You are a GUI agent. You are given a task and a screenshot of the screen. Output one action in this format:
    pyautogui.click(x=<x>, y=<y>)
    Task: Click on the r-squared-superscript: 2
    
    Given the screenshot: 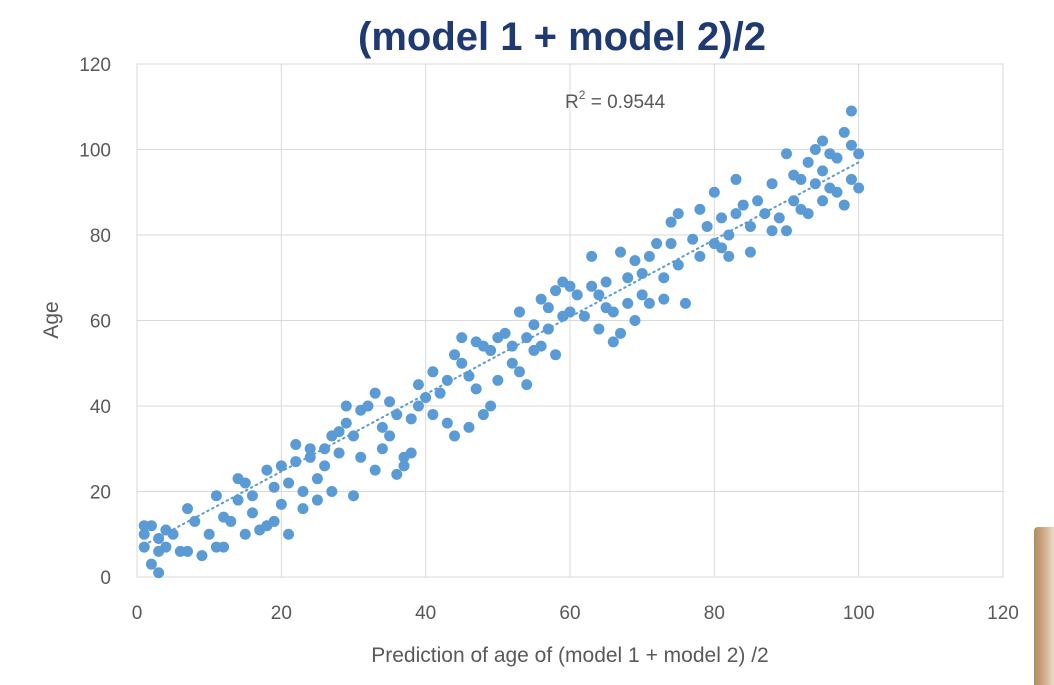 What is the action you would take?
    pyautogui.click(x=582, y=95)
    